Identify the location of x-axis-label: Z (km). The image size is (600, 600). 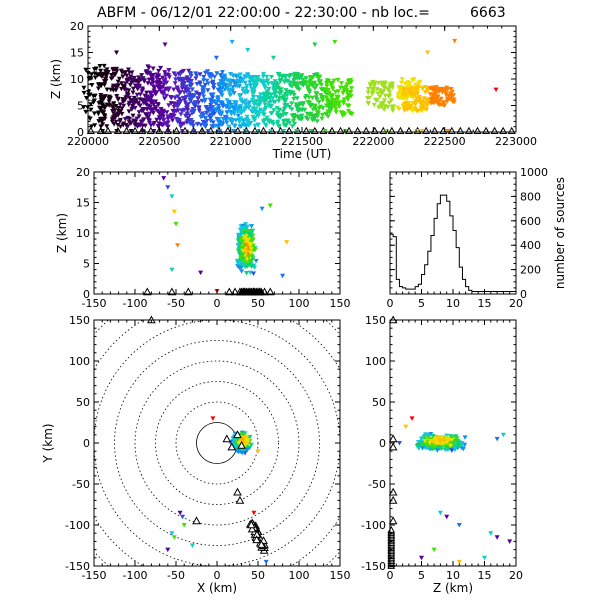
(453, 588).